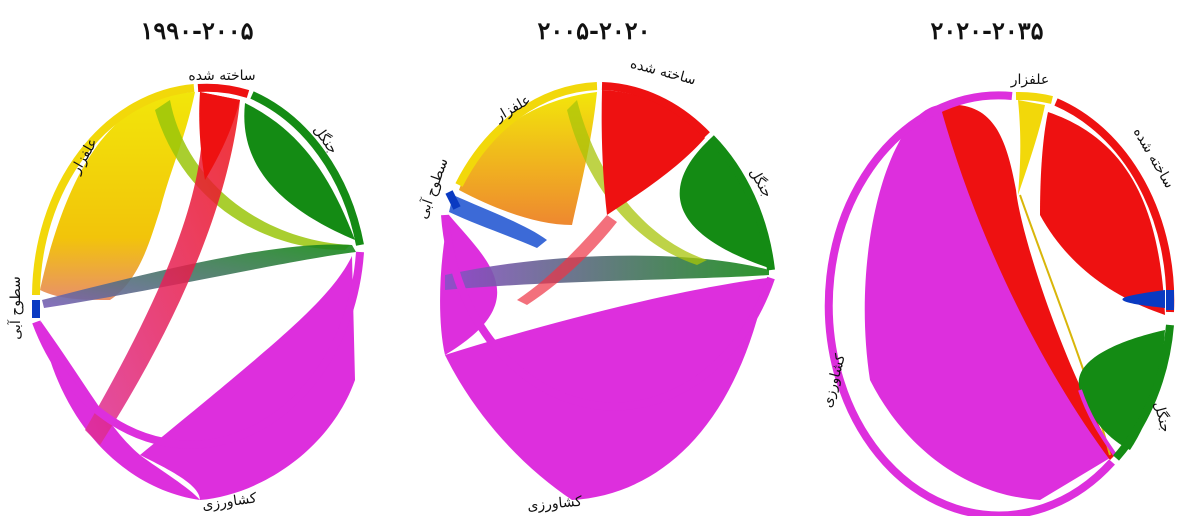 Image resolution: width=1184 pixels, height=516 pixels. Describe the element at coordinates (1162, 417) in the screenshot. I see `label-forest: جنگل` at that location.